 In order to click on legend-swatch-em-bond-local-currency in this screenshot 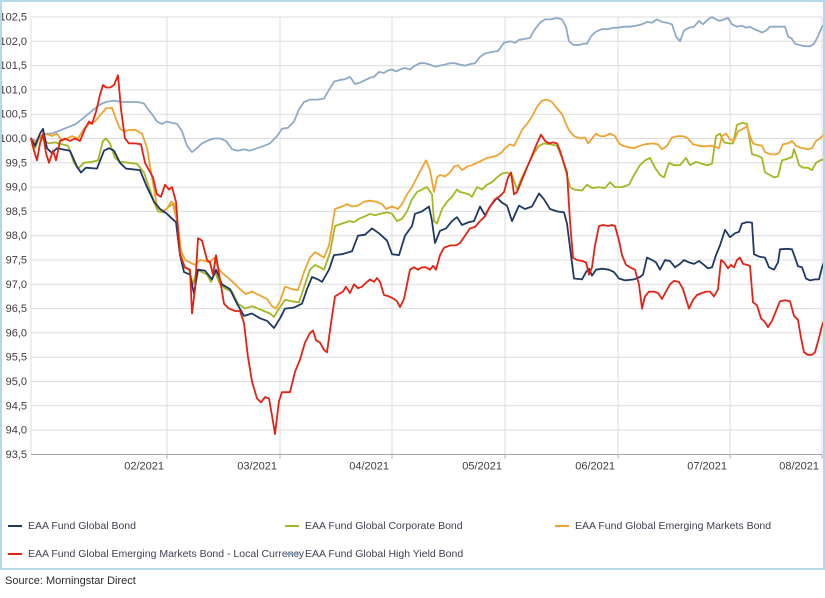, I will do `click(15, 554)`.